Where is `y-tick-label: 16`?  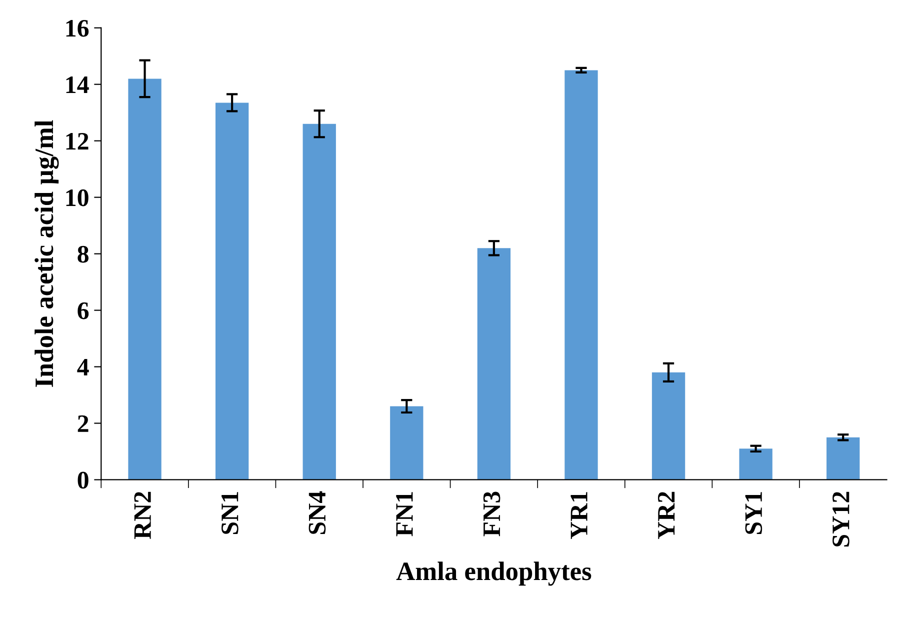 y-tick-label: 16 is located at coordinates (77, 28).